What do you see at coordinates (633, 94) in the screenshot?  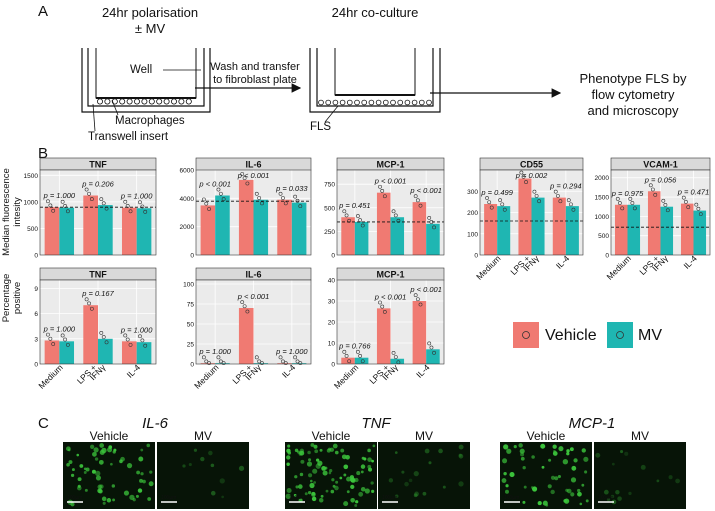 I see `phenotype-line2: flow cytometry` at bounding box center [633, 94].